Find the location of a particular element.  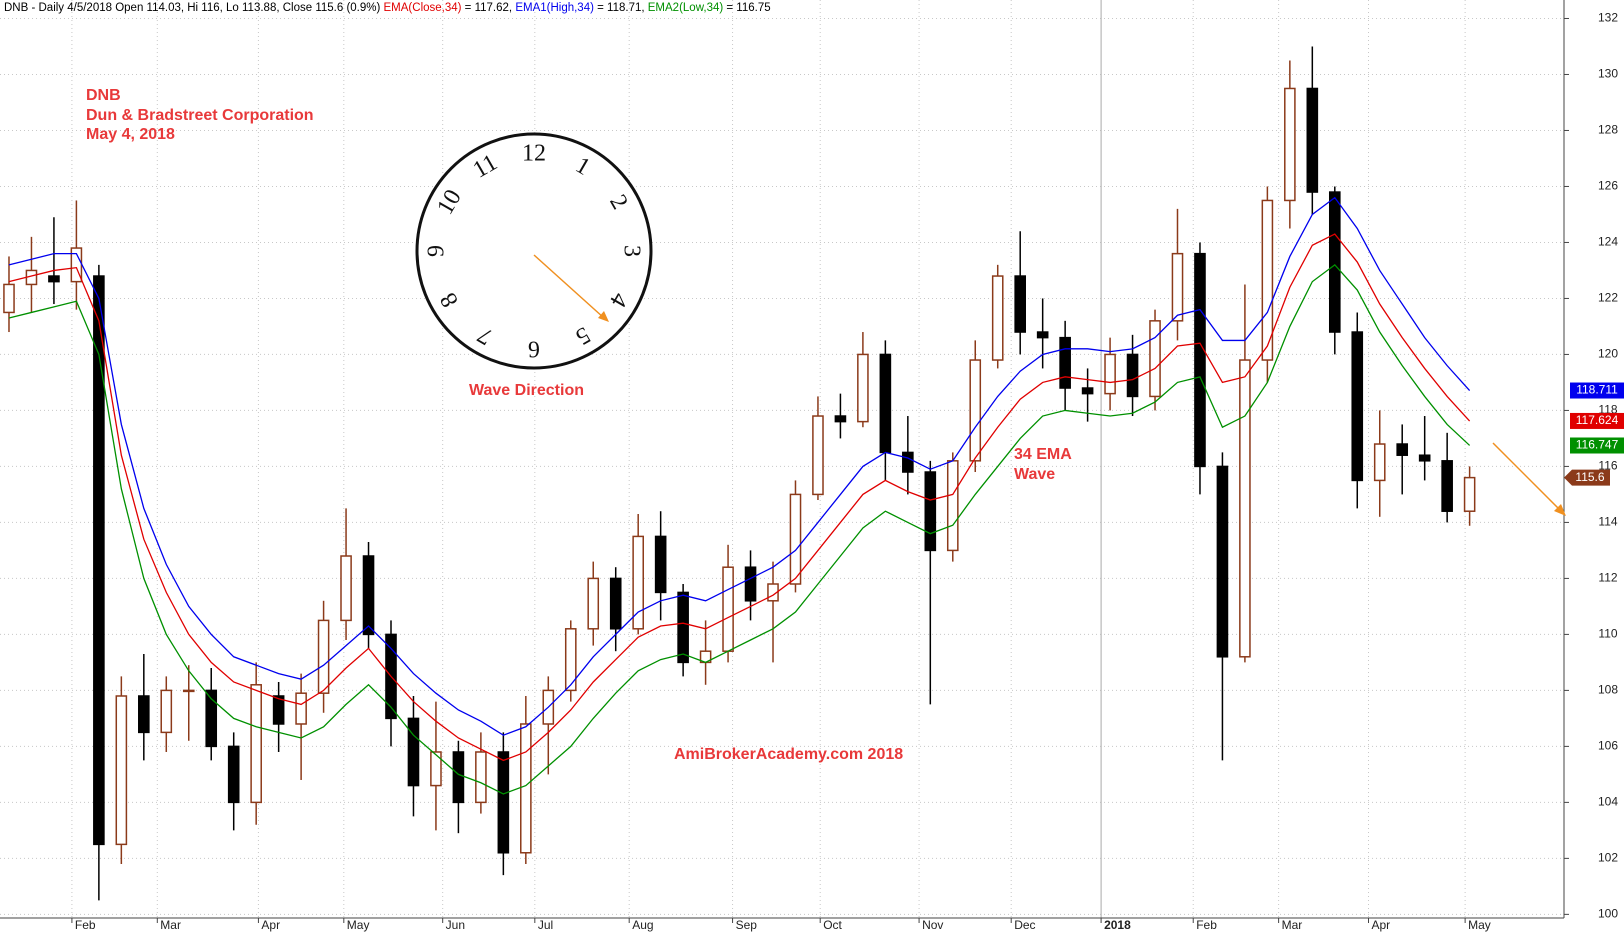

direction-arrow is located at coordinates (1526, 476).